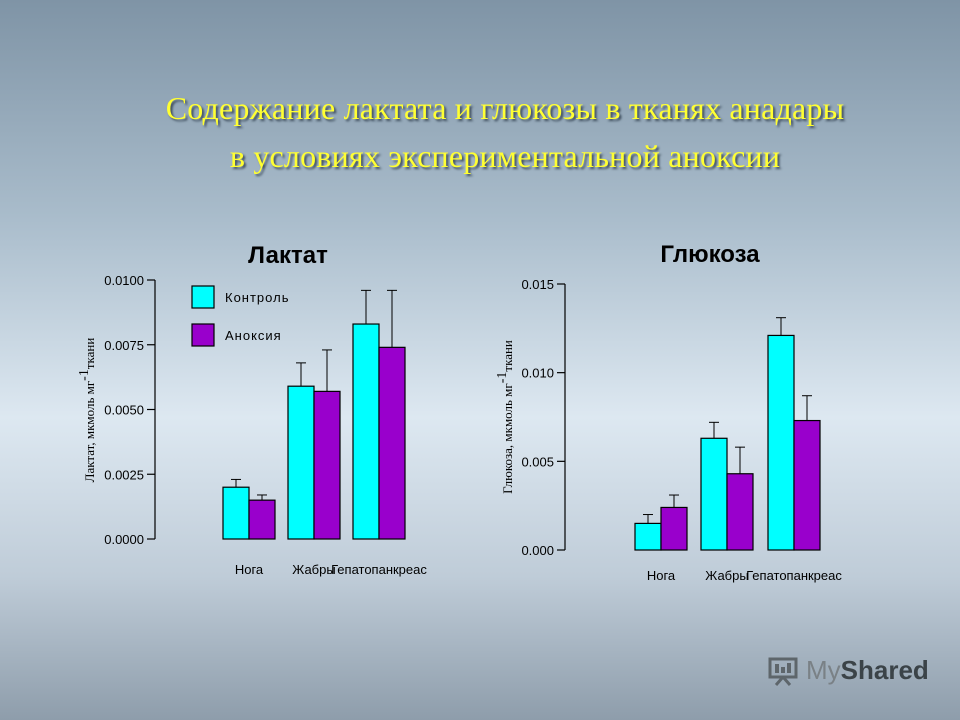 The height and width of the screenshot is (720, 960). Describe the element at coordinates (313, 569) in the screenshot. I see `chart1-category-label: Жабры` at that location.